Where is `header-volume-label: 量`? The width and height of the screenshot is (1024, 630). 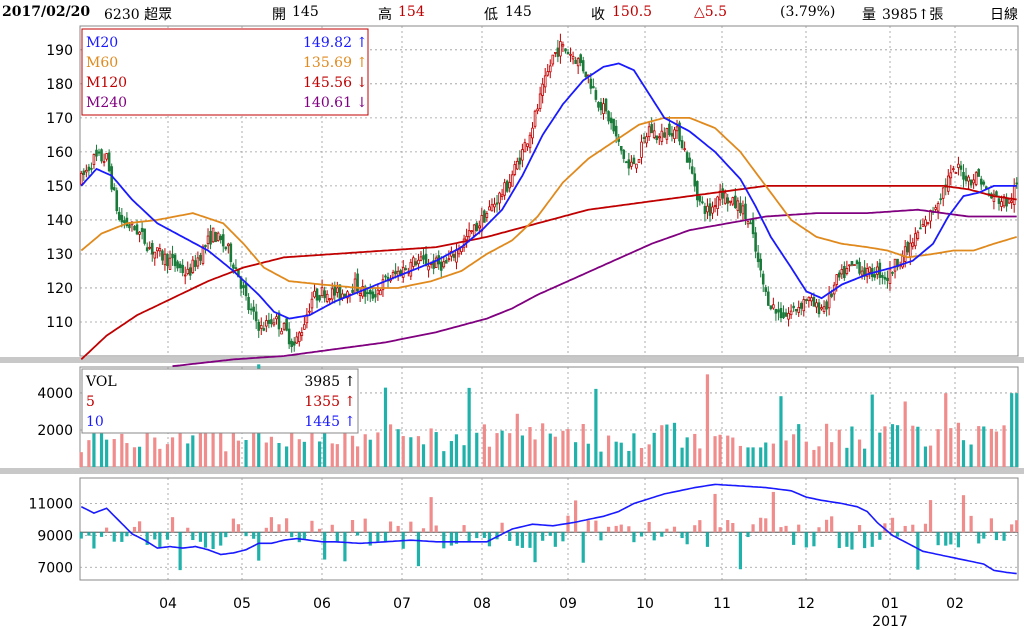
header-volume-label: 量 is located at coordinates (869, 15).